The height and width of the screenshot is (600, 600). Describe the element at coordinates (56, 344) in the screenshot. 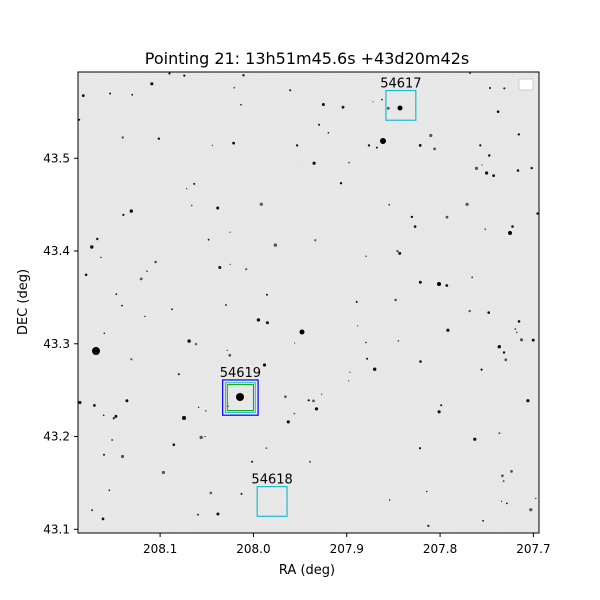

I see `y-tick-label: 43.3` at that location.